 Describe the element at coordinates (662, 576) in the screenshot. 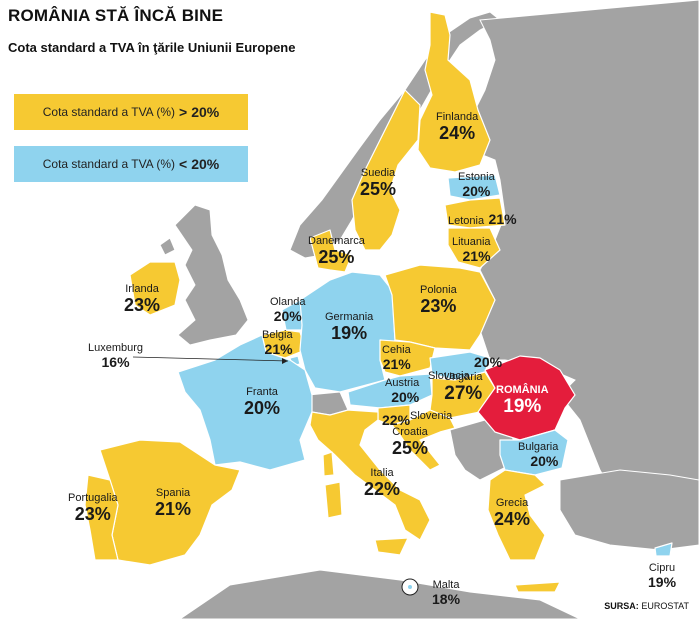

I see `label-cipru: Cipru 19%` at that location.